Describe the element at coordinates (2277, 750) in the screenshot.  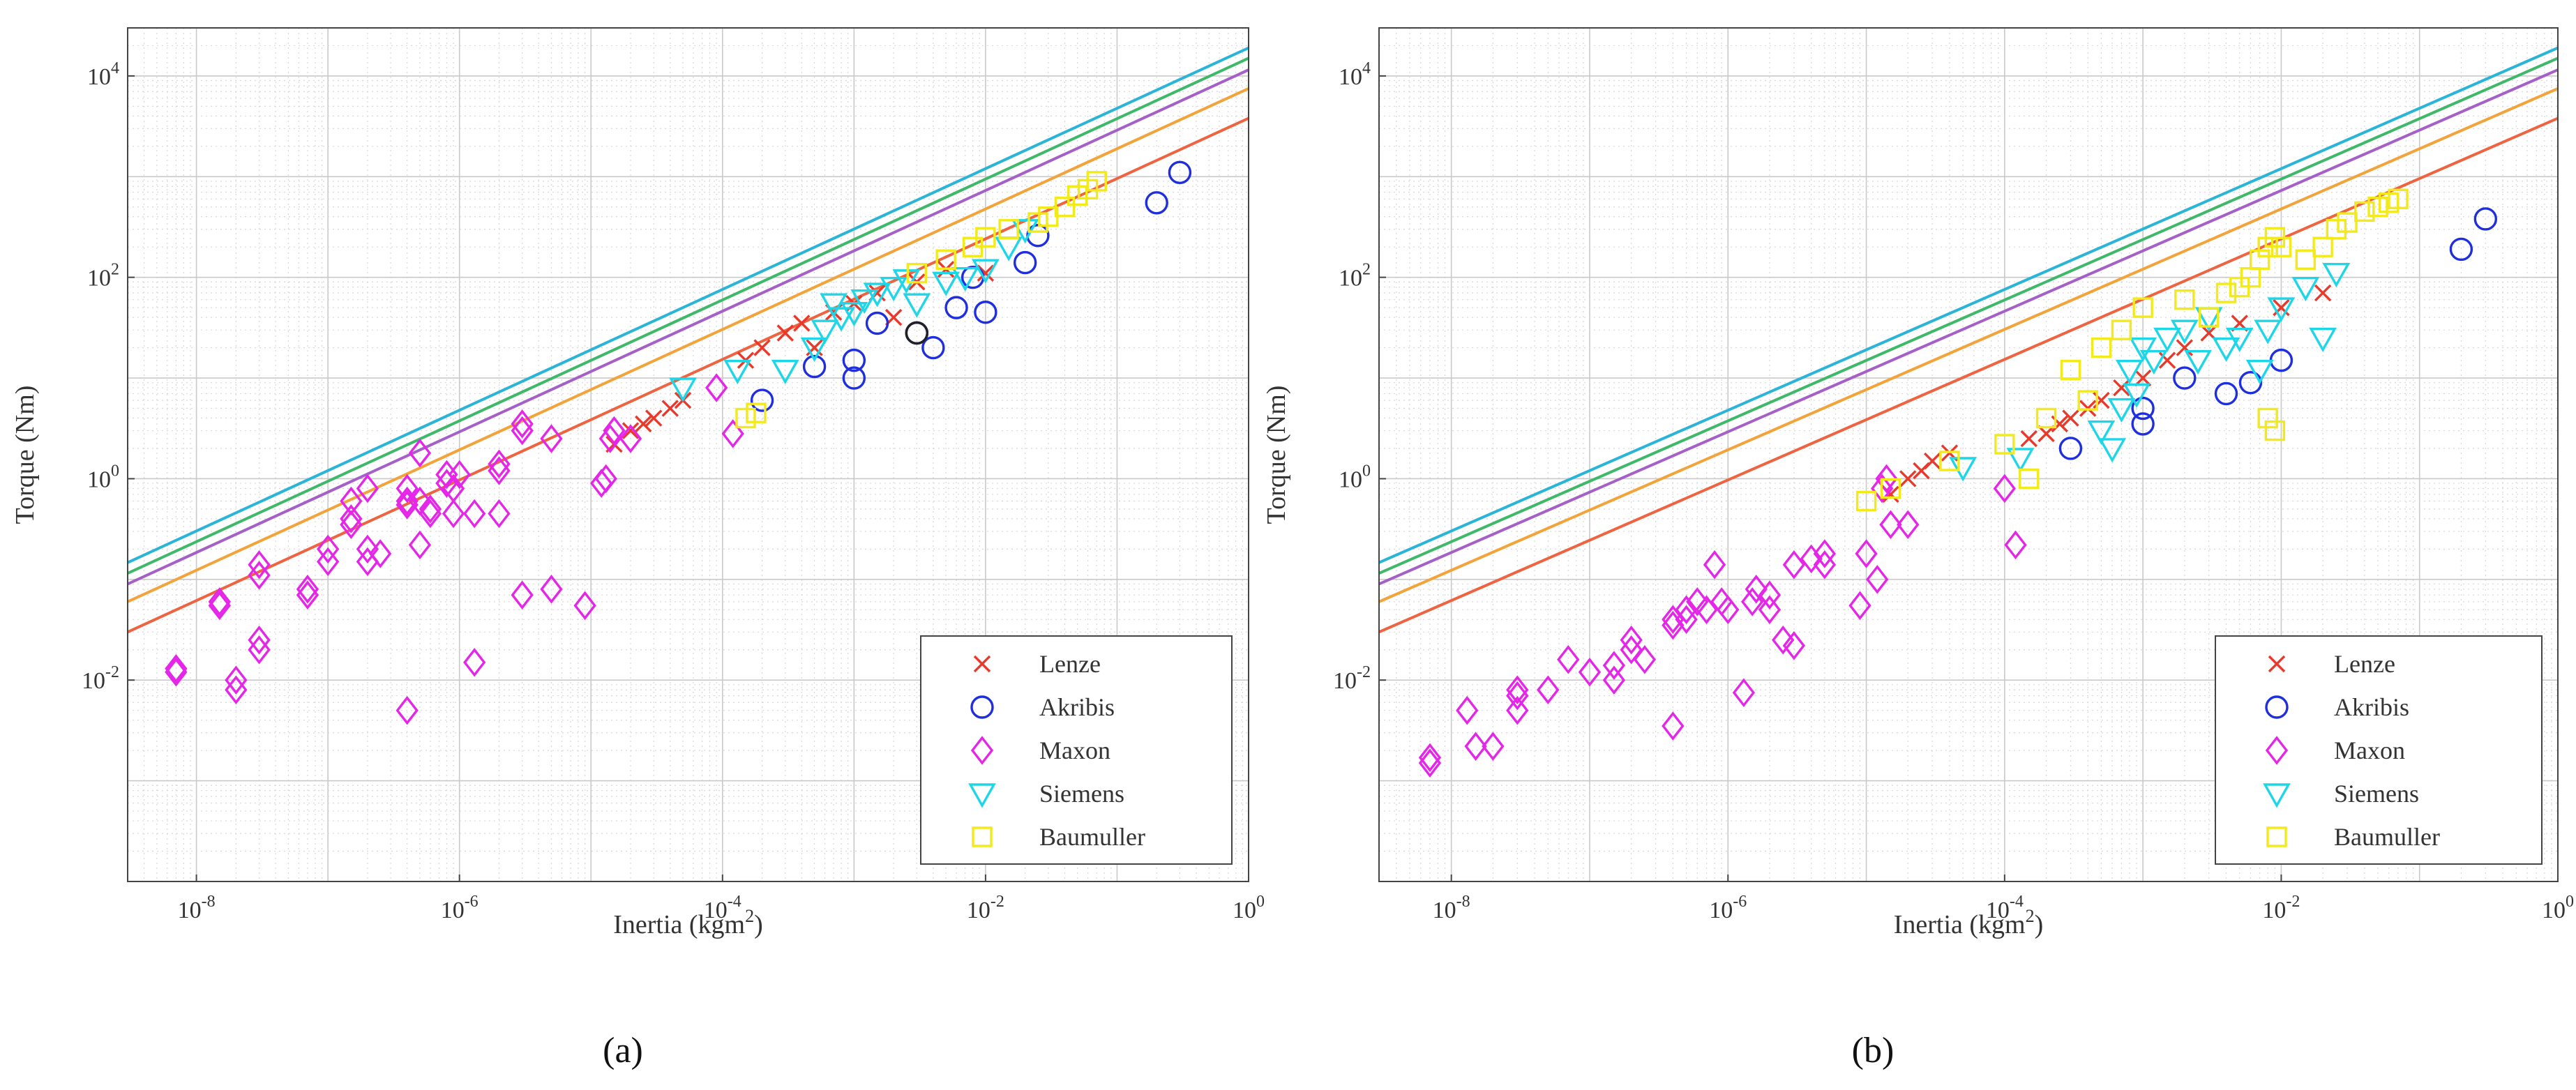
I see `legend-marker-maxon` at that location.